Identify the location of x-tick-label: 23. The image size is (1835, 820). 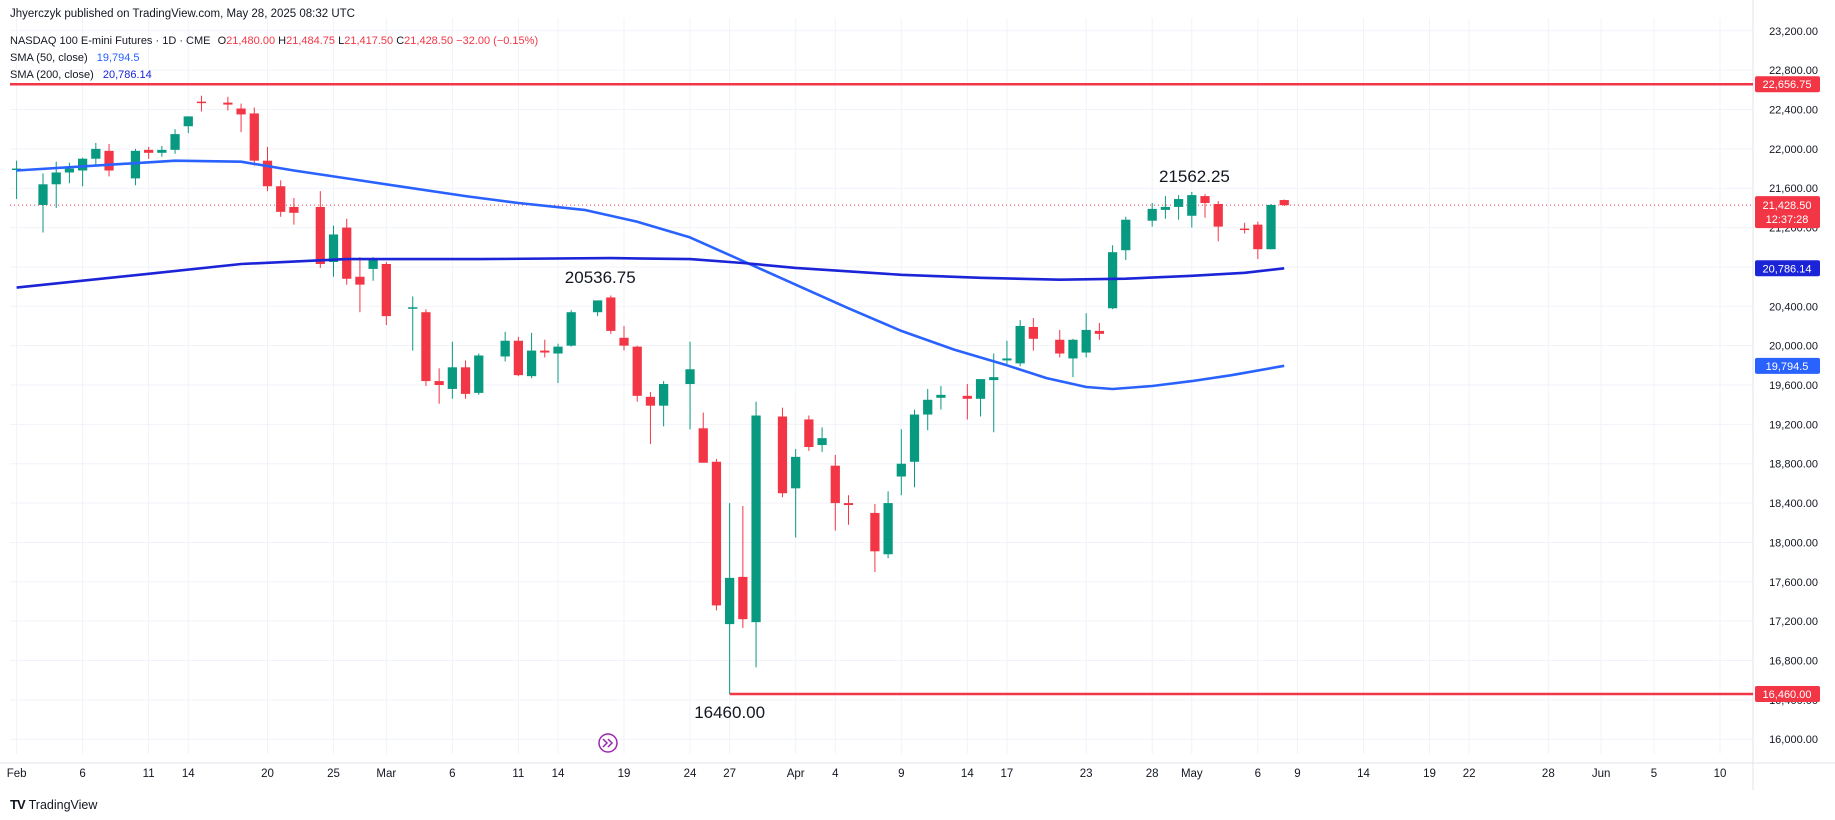
(1086, 774).